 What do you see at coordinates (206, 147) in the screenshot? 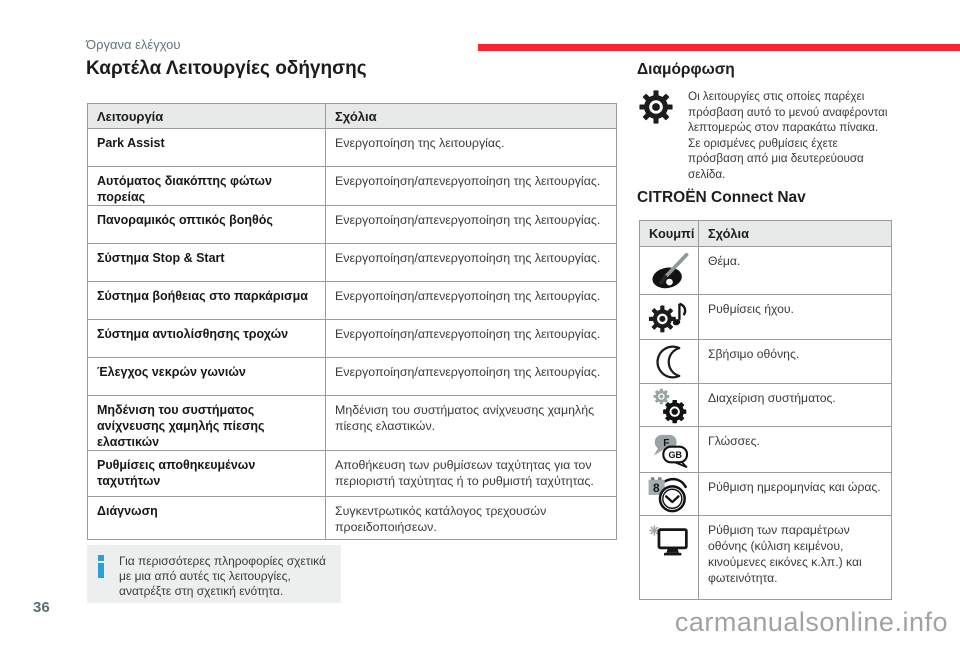
I see `function-name-cell: Park Assist` at bounding box center [206, 147].